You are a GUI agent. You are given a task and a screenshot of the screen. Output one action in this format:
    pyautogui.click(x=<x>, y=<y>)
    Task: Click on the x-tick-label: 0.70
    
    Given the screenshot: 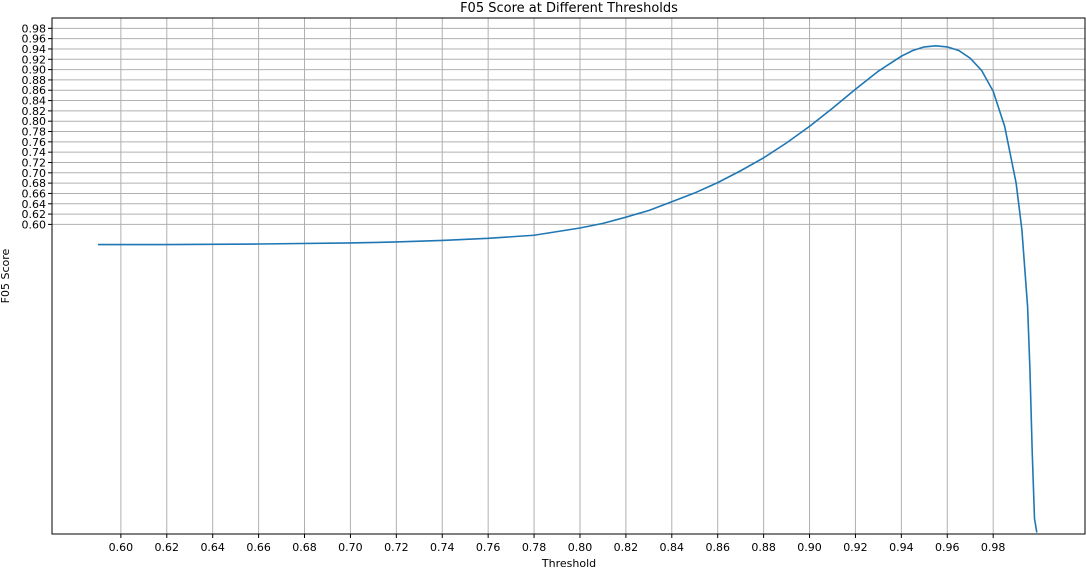 What is the action you would take?
    pyautogui.click(x=350, y=547)
    